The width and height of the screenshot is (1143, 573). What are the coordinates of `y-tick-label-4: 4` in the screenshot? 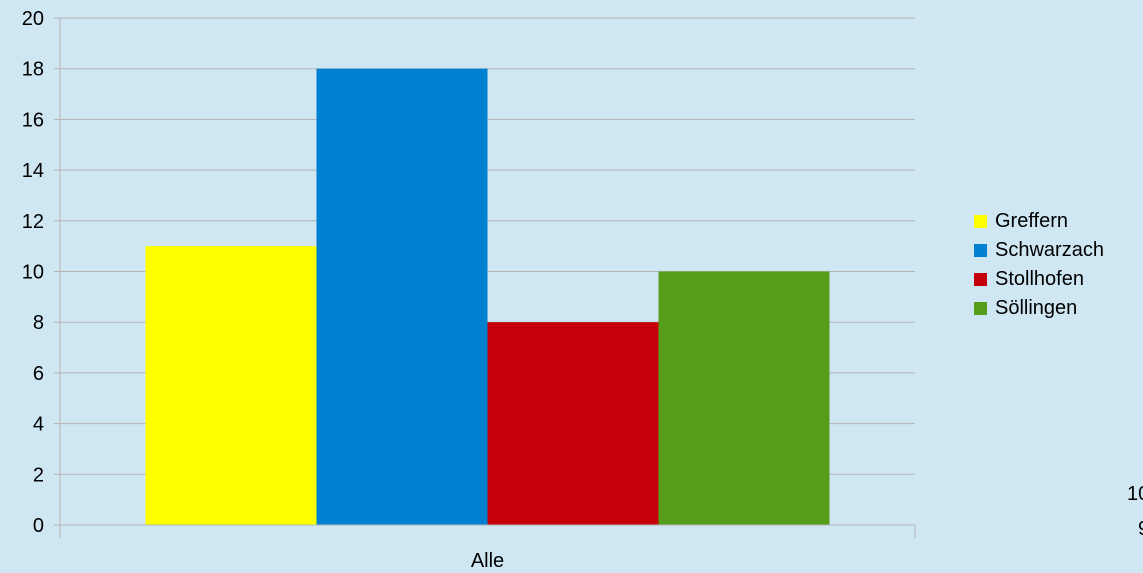 It's located at (38, 425).